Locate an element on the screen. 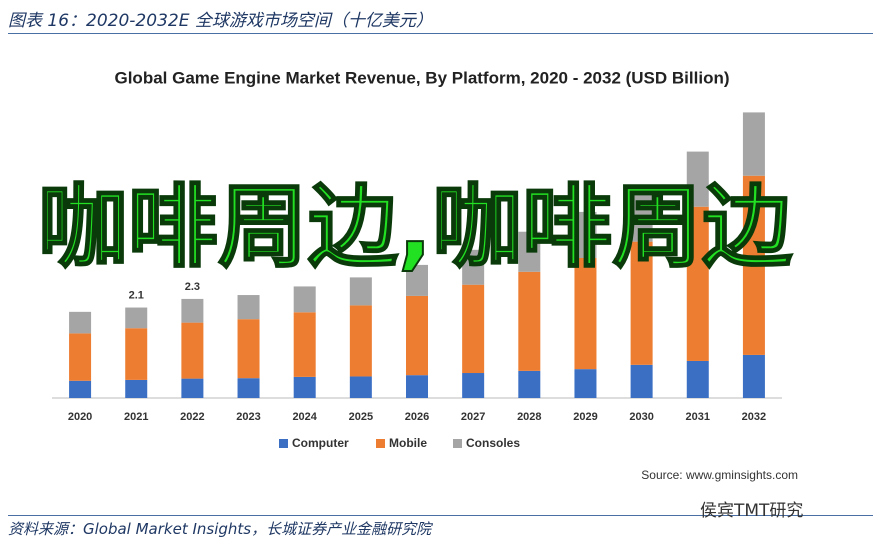 The image size is (889, 548). source-note: Source: www.gminsights.com is located at coordinates (719, 475).